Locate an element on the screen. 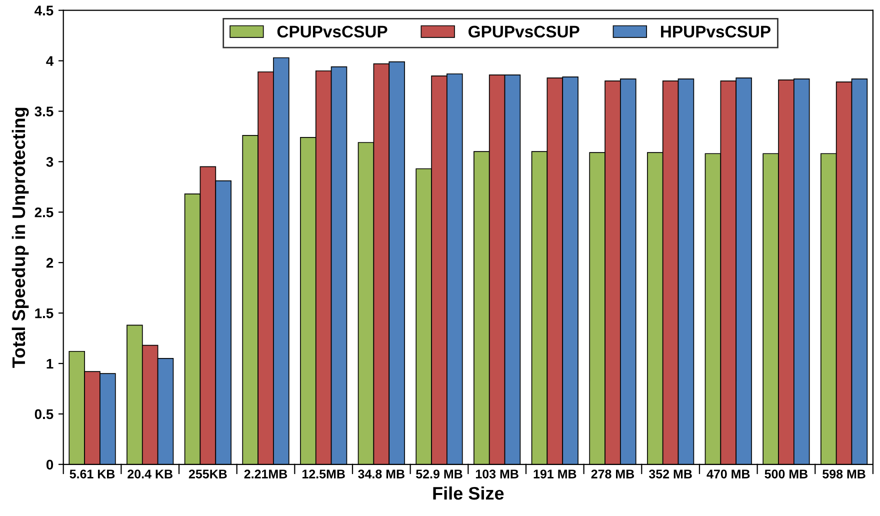 This screenshot has width=880, height=516. x-tick-label: 500 MB is located at coordinates (786, 474).